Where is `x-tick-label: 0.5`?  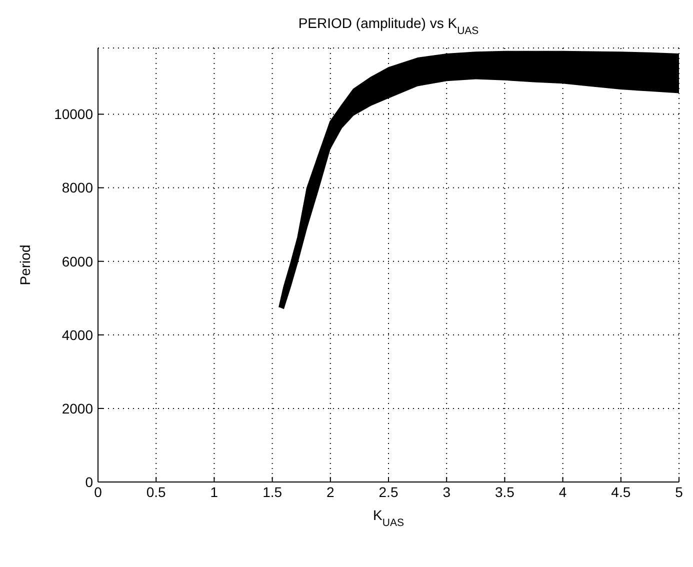 x-tick-label: 0.5 is located at coordinates (156, 492).